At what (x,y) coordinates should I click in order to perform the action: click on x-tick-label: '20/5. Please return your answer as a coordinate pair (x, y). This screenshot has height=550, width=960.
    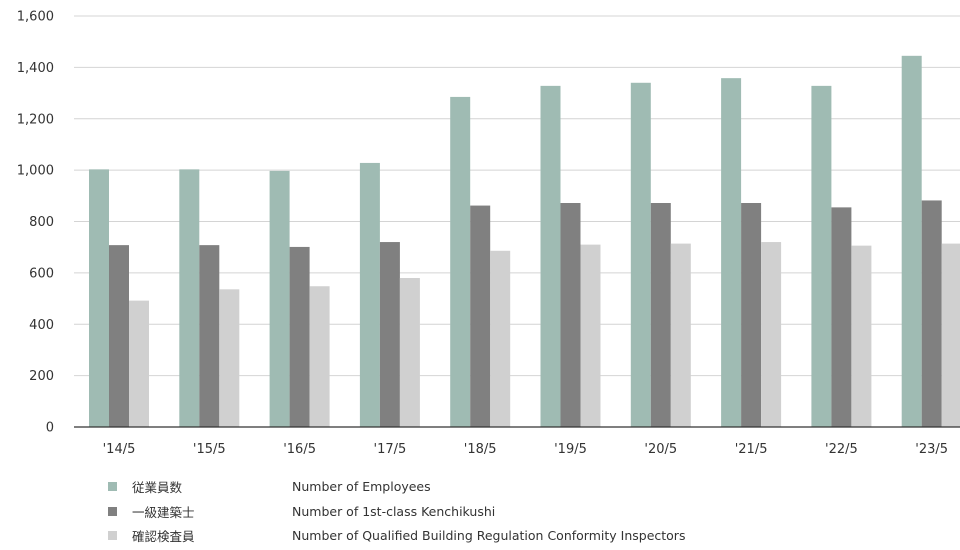
    Looking at the image, I should click on (660, 449).